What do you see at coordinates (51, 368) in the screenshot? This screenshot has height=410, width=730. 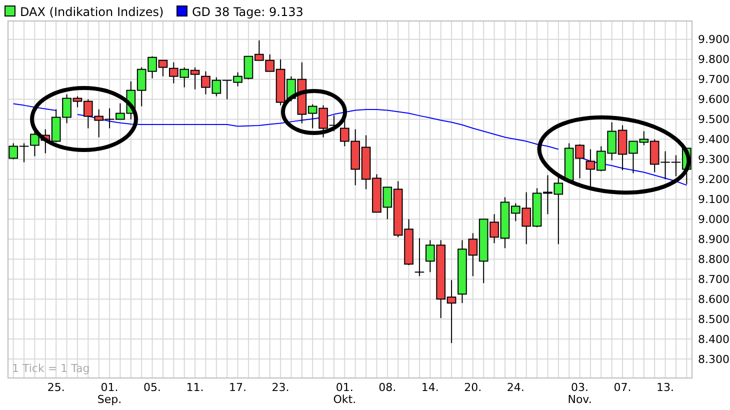 I see `annotation: 1 Tick = 1 Tag` at bounding box center [51, 368].